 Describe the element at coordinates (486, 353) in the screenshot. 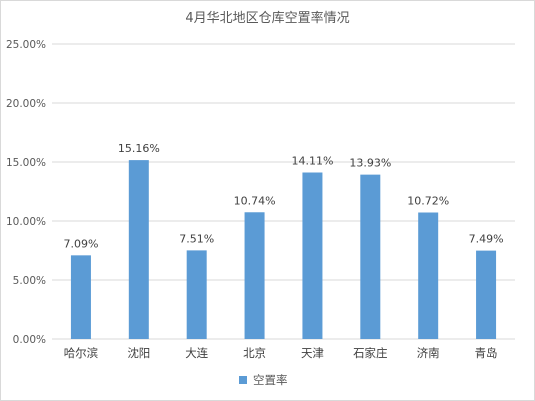

I see `x-category-label: 青岛` at that location.